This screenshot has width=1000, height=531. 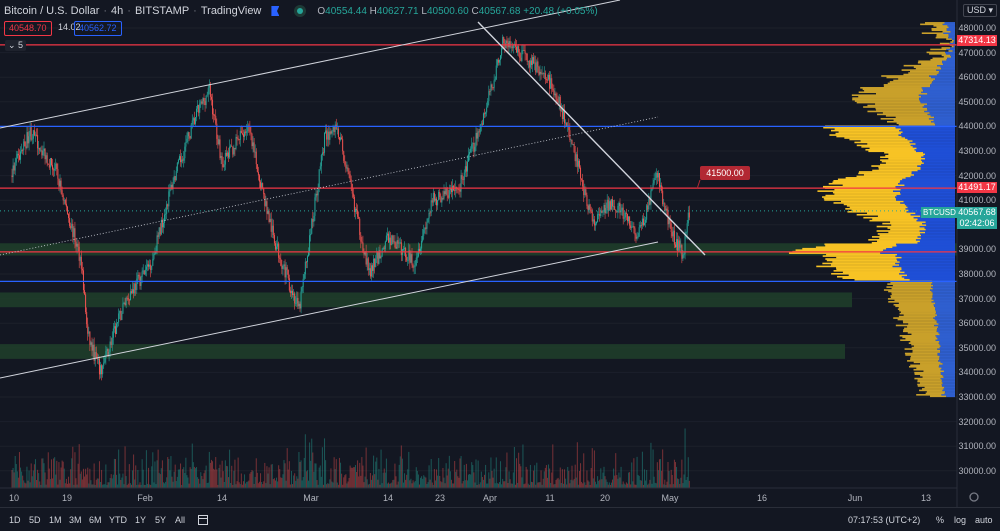 What do you see at coordinates (118, 520) in the screenshot?
I see `range-button-ytd: YTD` at bounding box center [118, 520].